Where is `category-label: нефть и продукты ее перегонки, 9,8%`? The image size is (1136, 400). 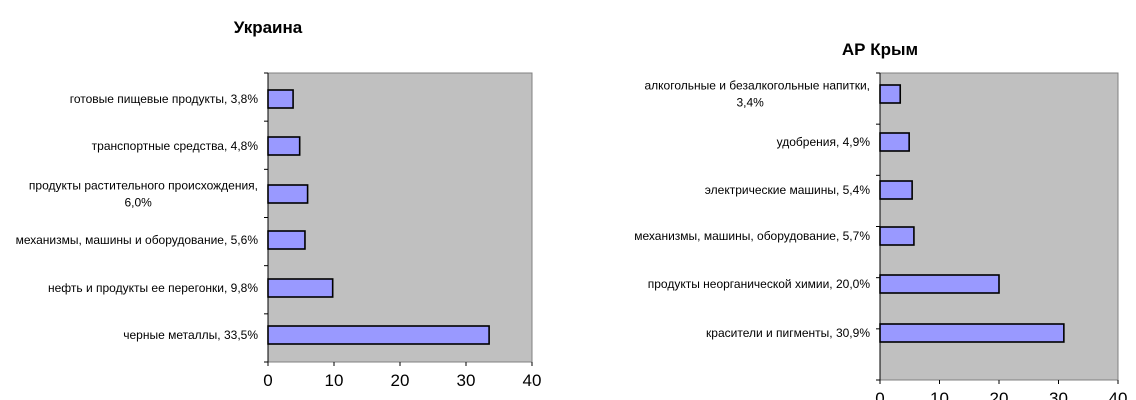 category-label: нефть и продукты ее перегонки, 9,8% is located at coordinates (153, 288).